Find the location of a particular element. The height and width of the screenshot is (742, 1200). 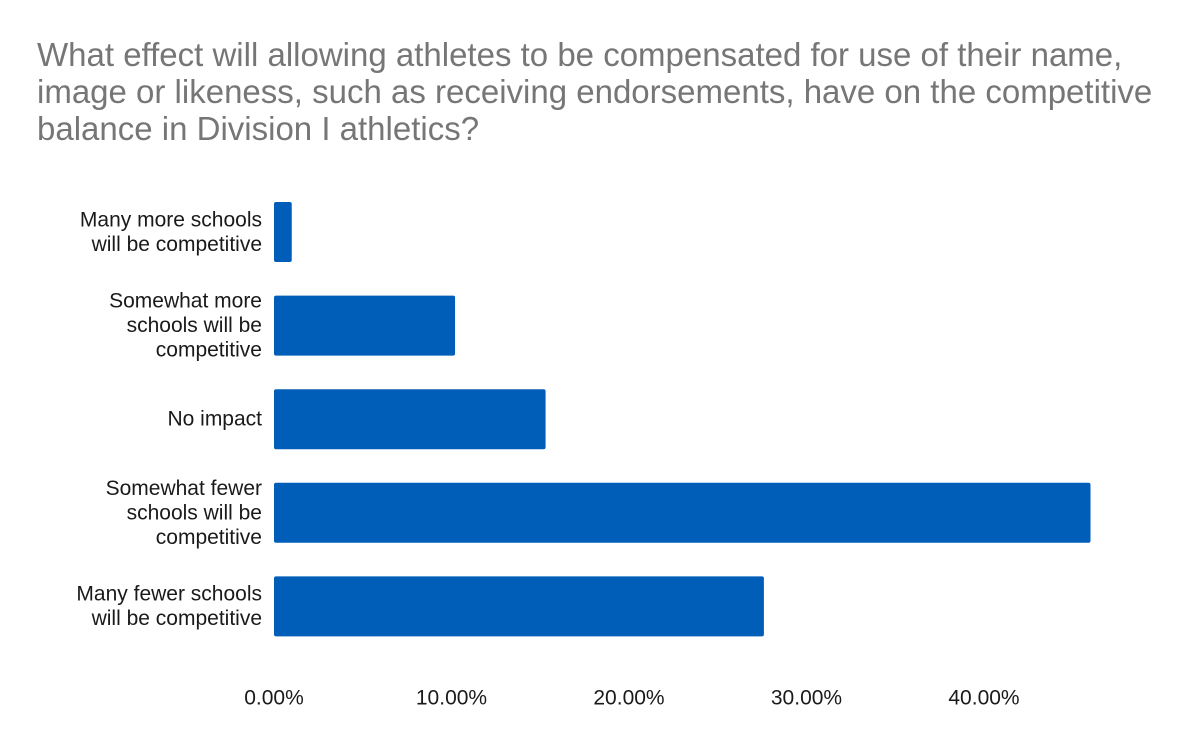

x-tick-label: 0.00% is located at coordinates (274, 698).